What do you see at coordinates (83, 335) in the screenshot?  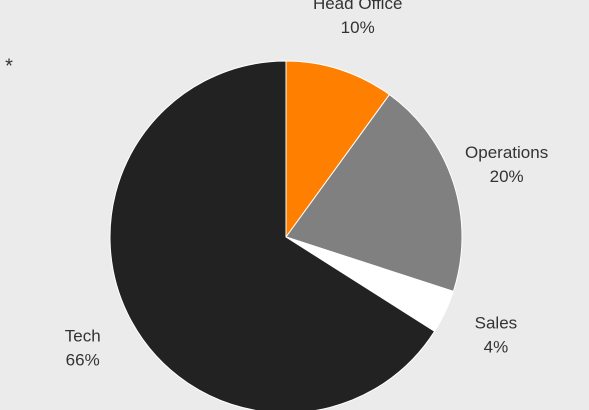 I see `slice-label: Tech` at bounding box center [83, 335].